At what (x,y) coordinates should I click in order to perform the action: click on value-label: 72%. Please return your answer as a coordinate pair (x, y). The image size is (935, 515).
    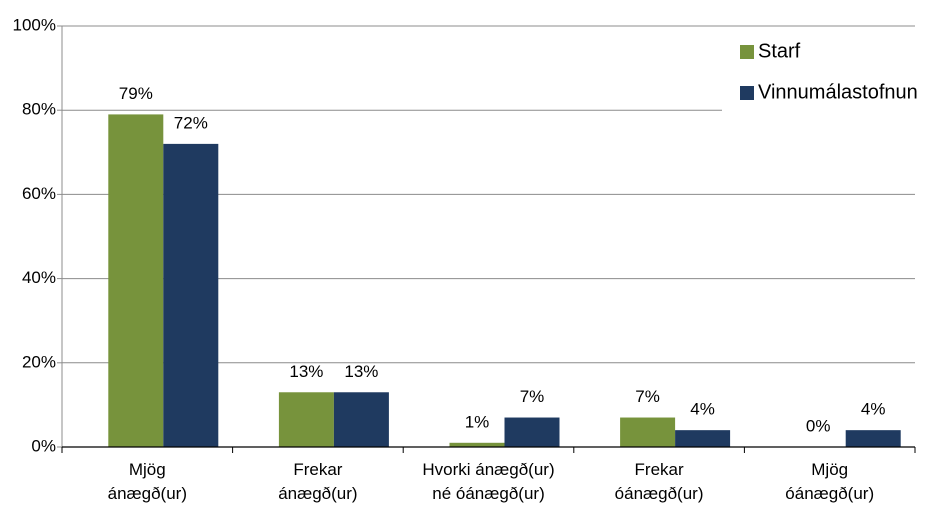
    Looking at the image, I should click on (191, 122).